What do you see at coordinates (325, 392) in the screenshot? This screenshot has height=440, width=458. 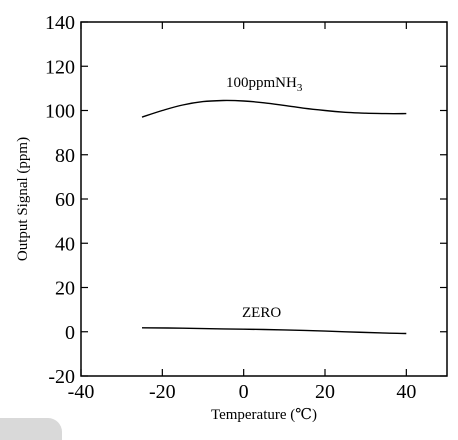 I see `x-tick-label: 20` at bounding box center [325, 392].